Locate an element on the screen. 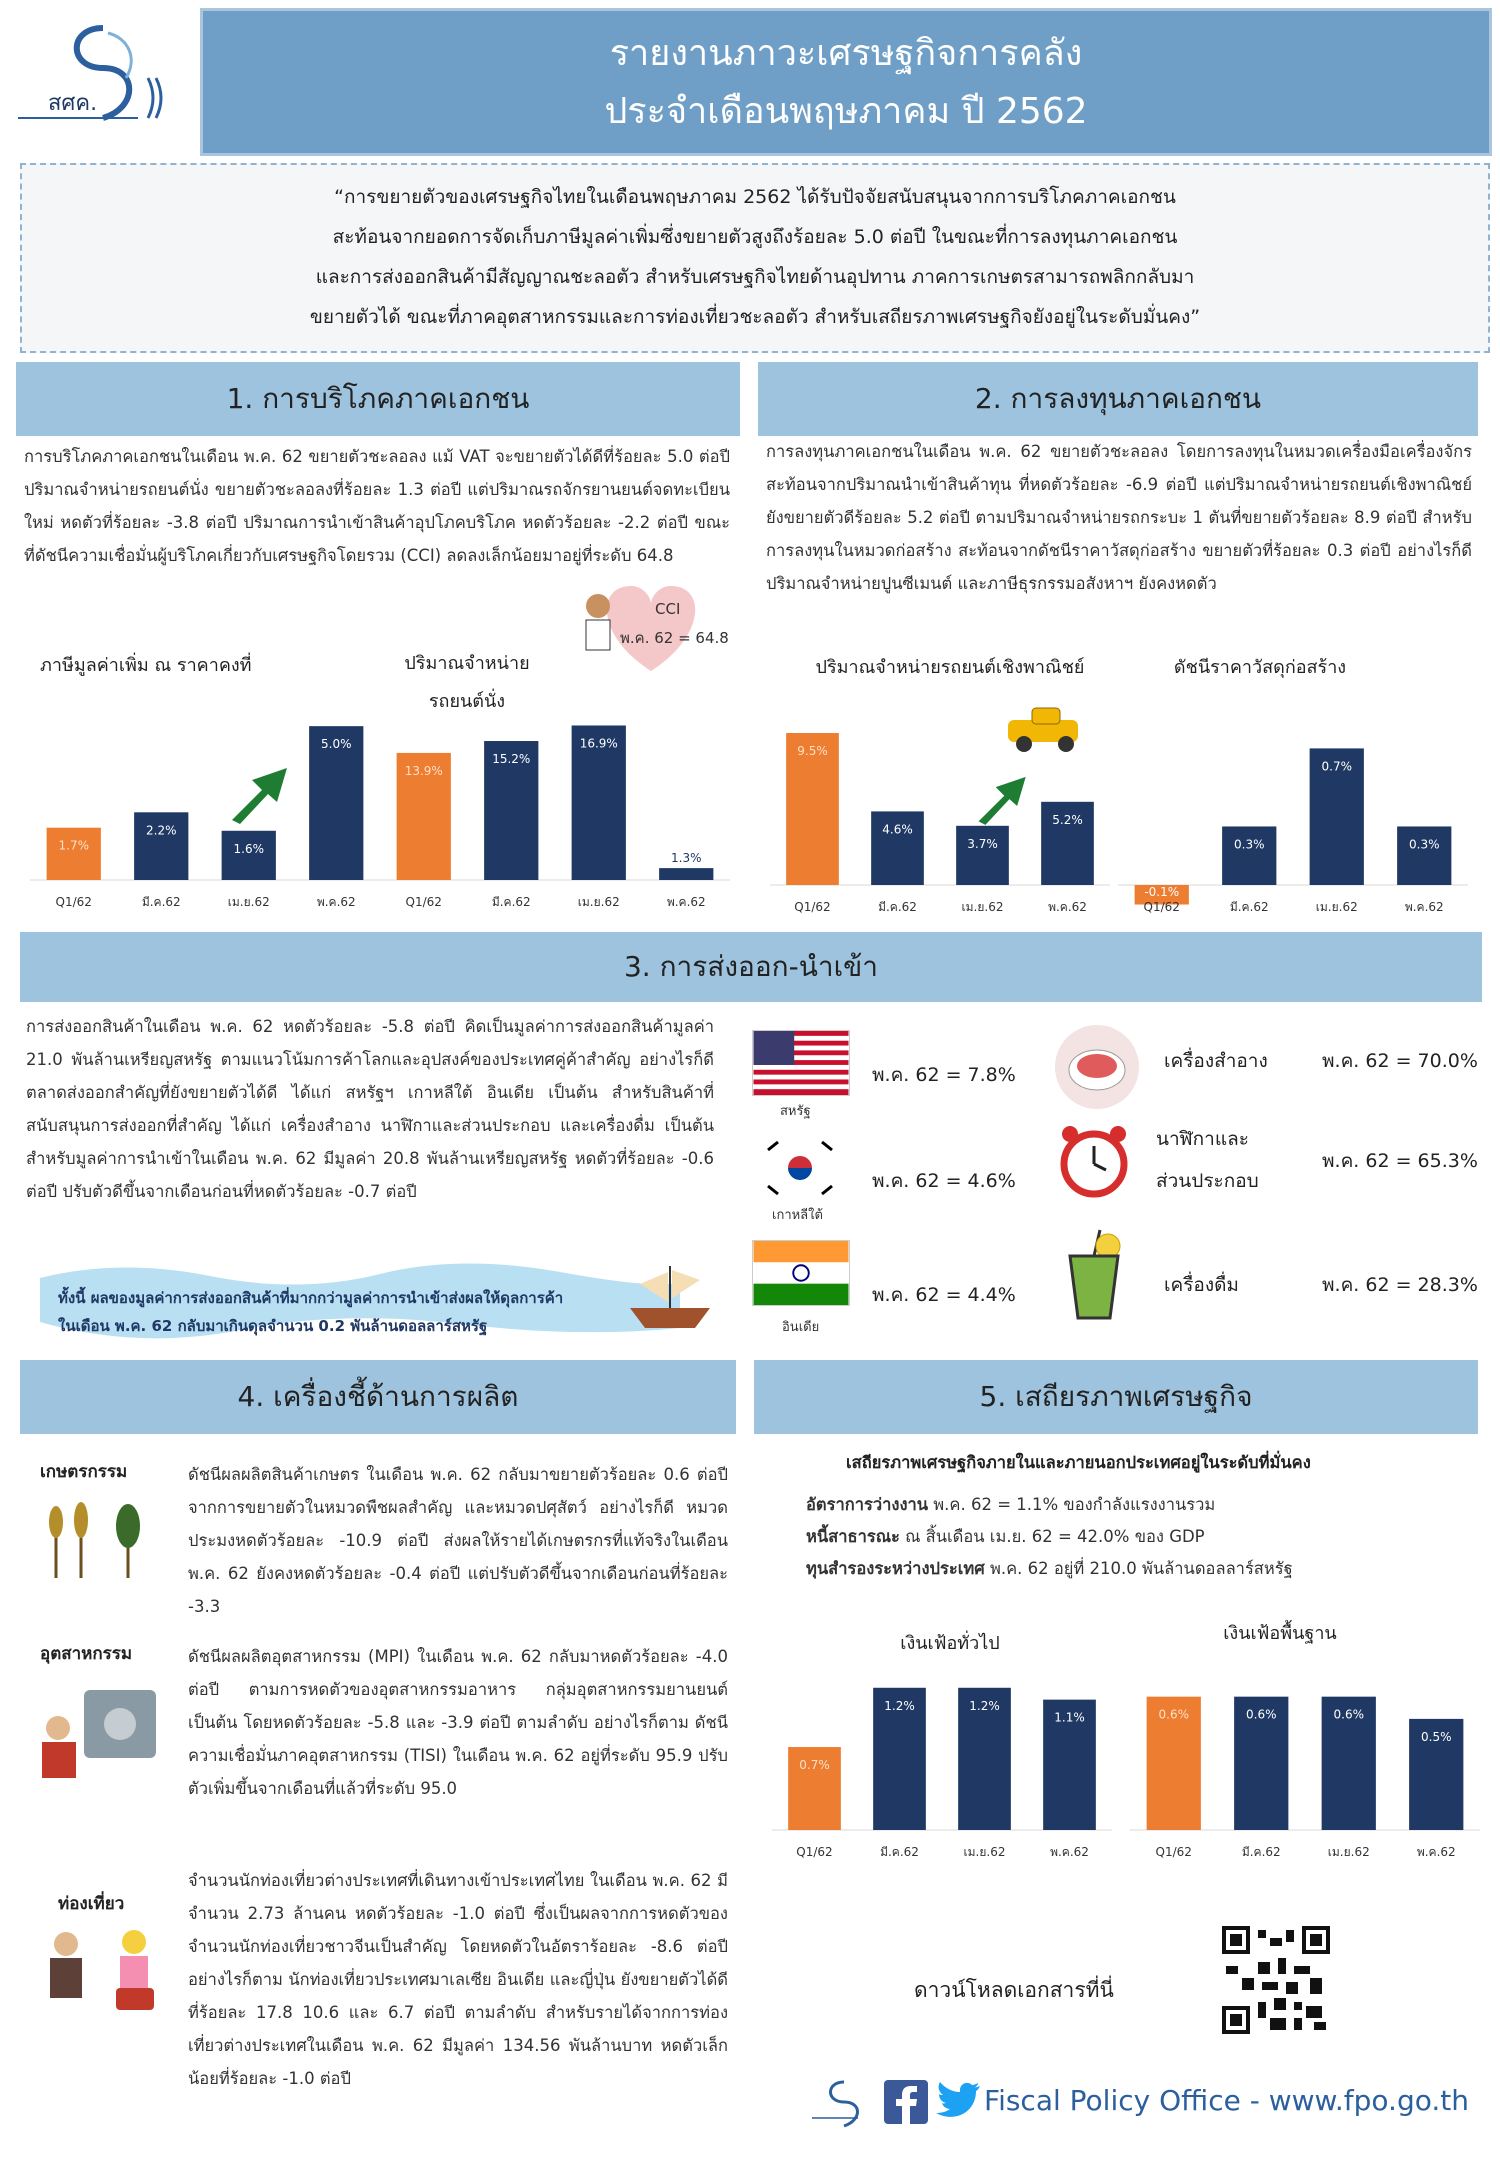 The width and height of the screenshot is (1500, 2167). chart5-title: เงินเฟ้อทั่วไป is located at coordinates (950, 1643).